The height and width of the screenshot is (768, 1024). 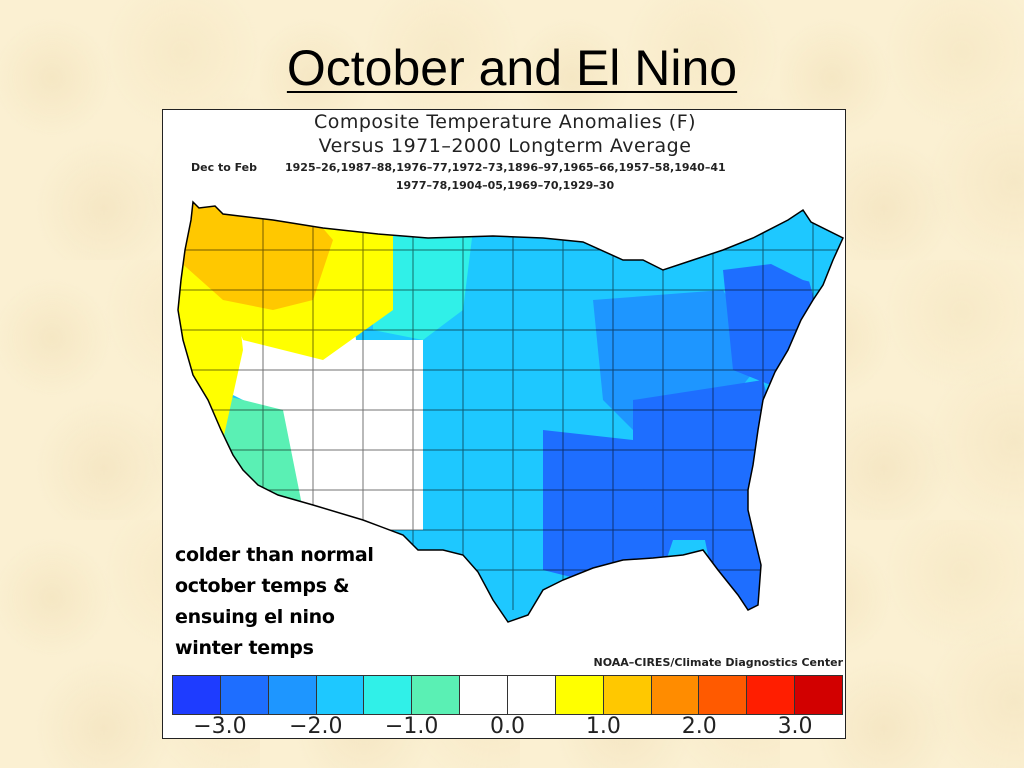 What do you see at coordinates (220, 726) in the screenshot?
I see `color-scale-tick-label: −3.0` at bounding box center [220, 726].